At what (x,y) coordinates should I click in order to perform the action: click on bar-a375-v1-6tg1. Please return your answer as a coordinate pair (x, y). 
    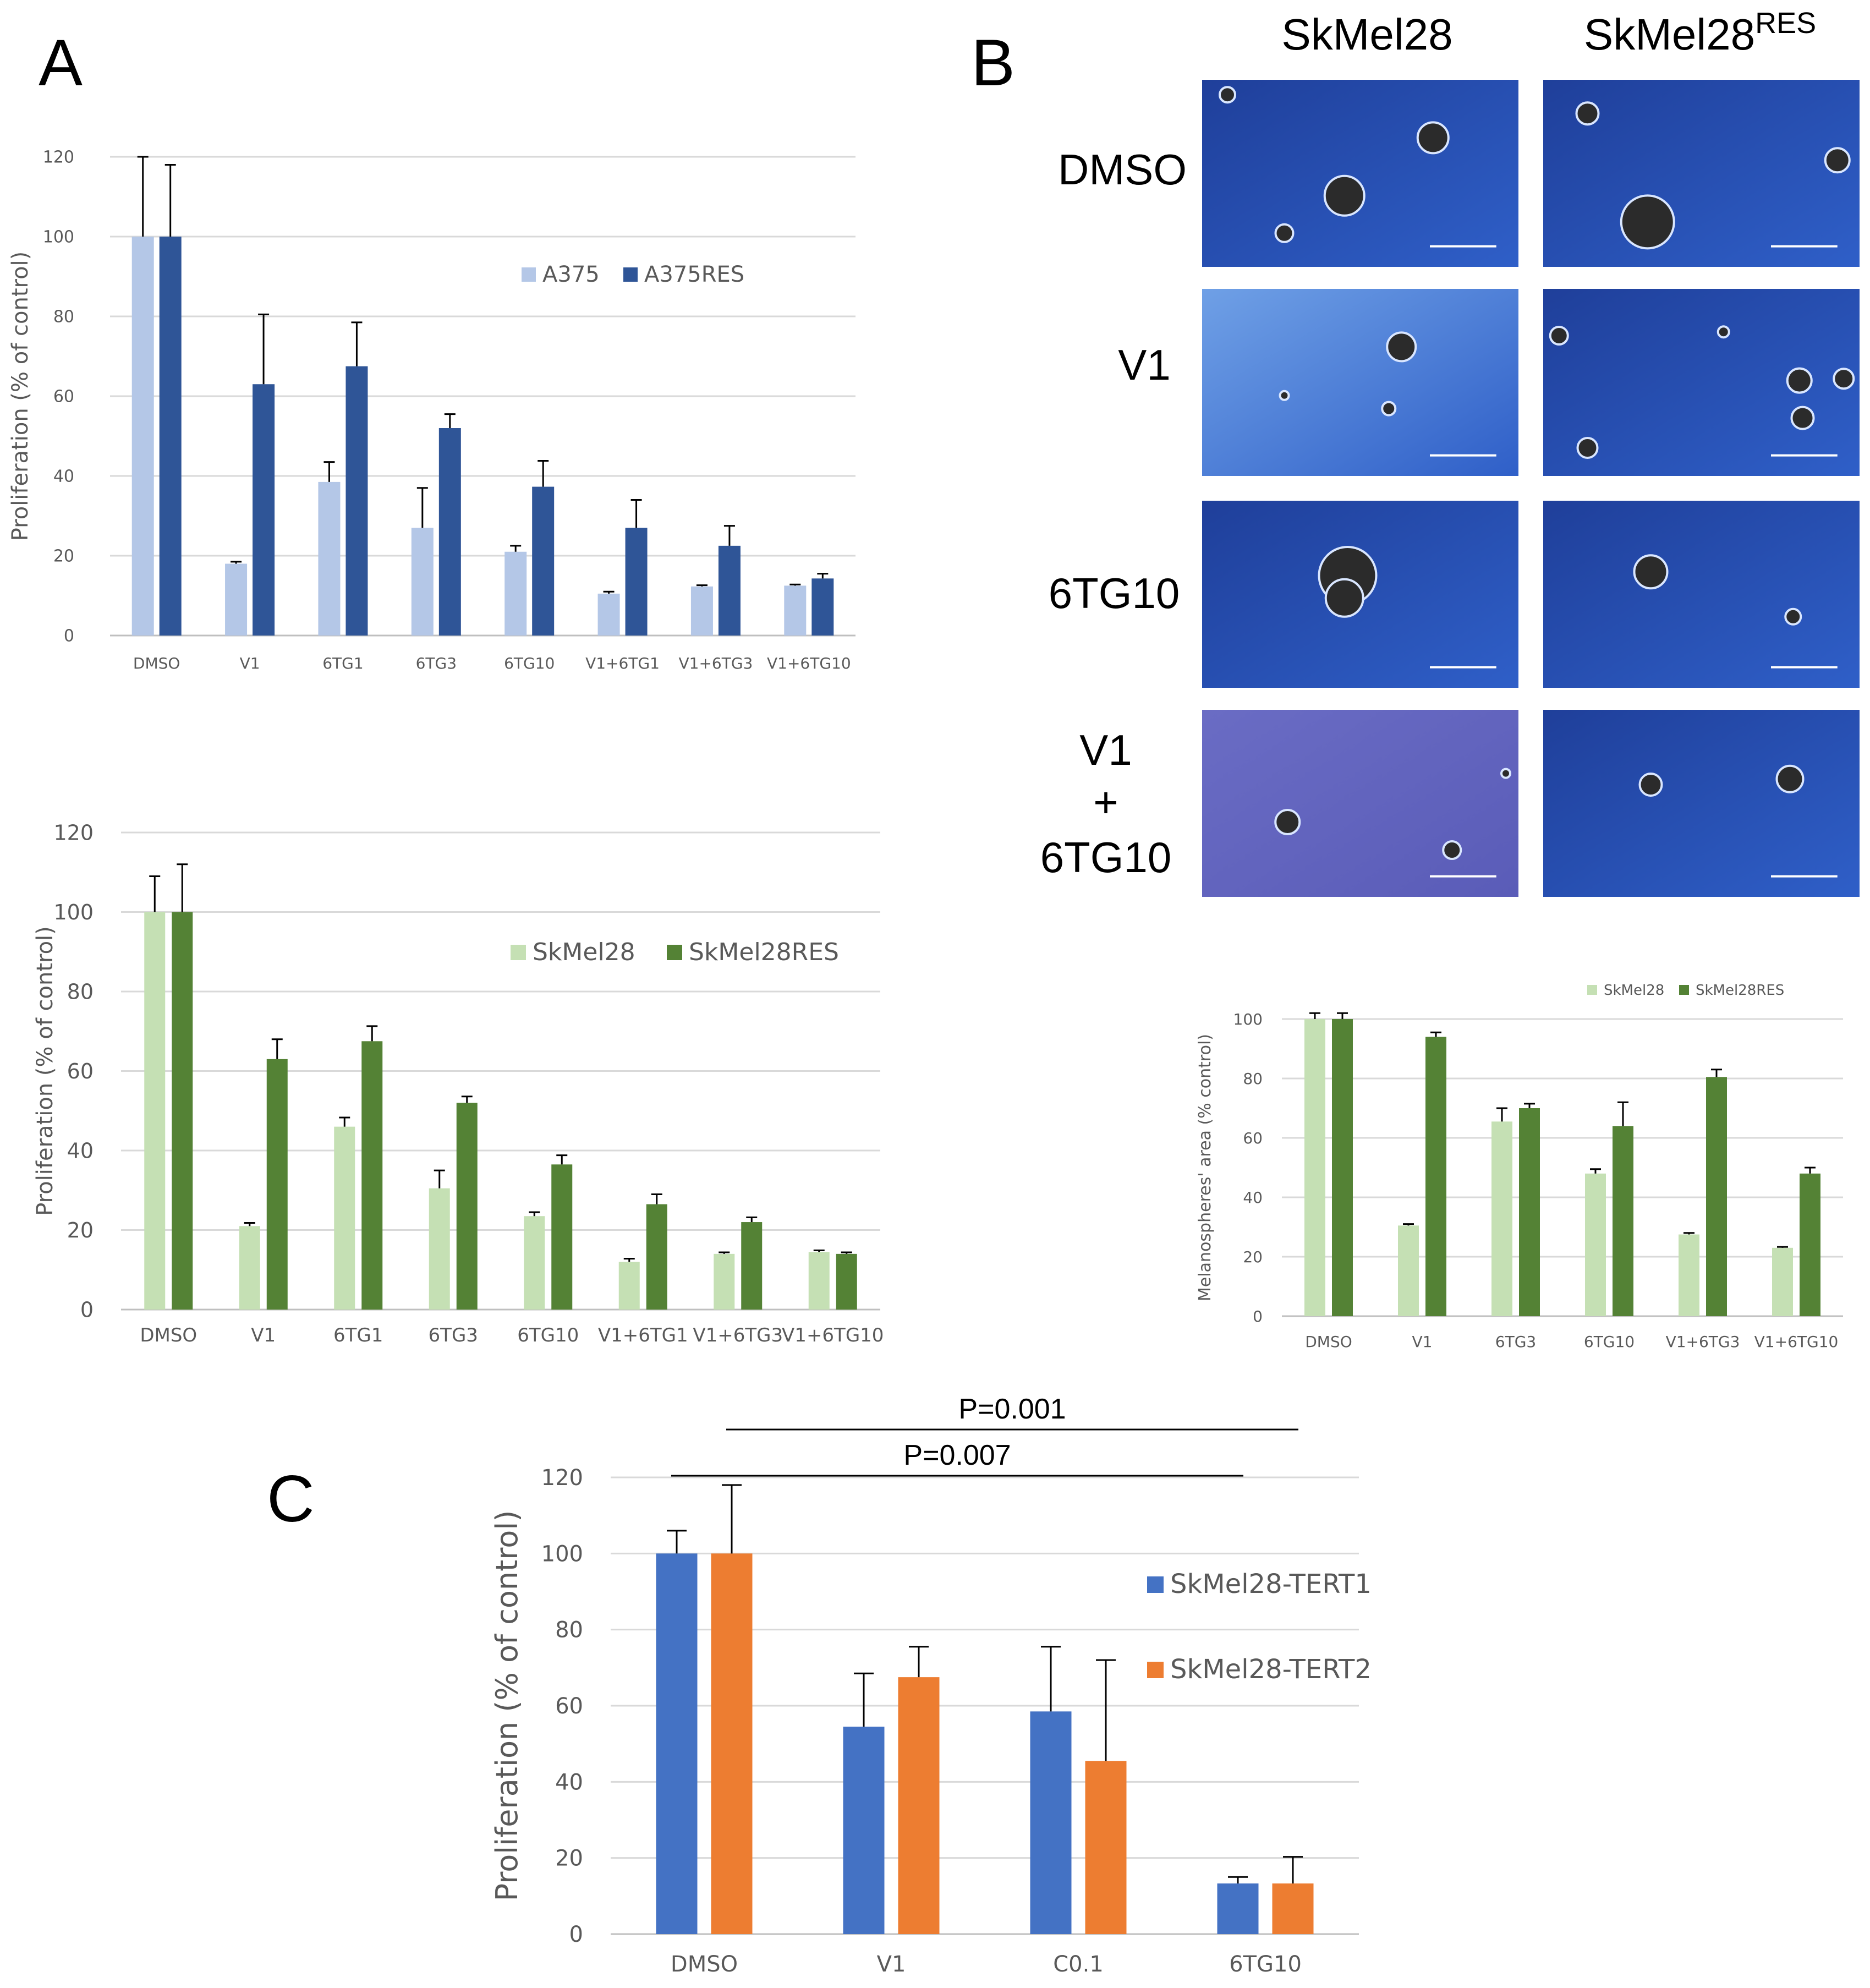
    Looking at the image, I should click on (608, 614).